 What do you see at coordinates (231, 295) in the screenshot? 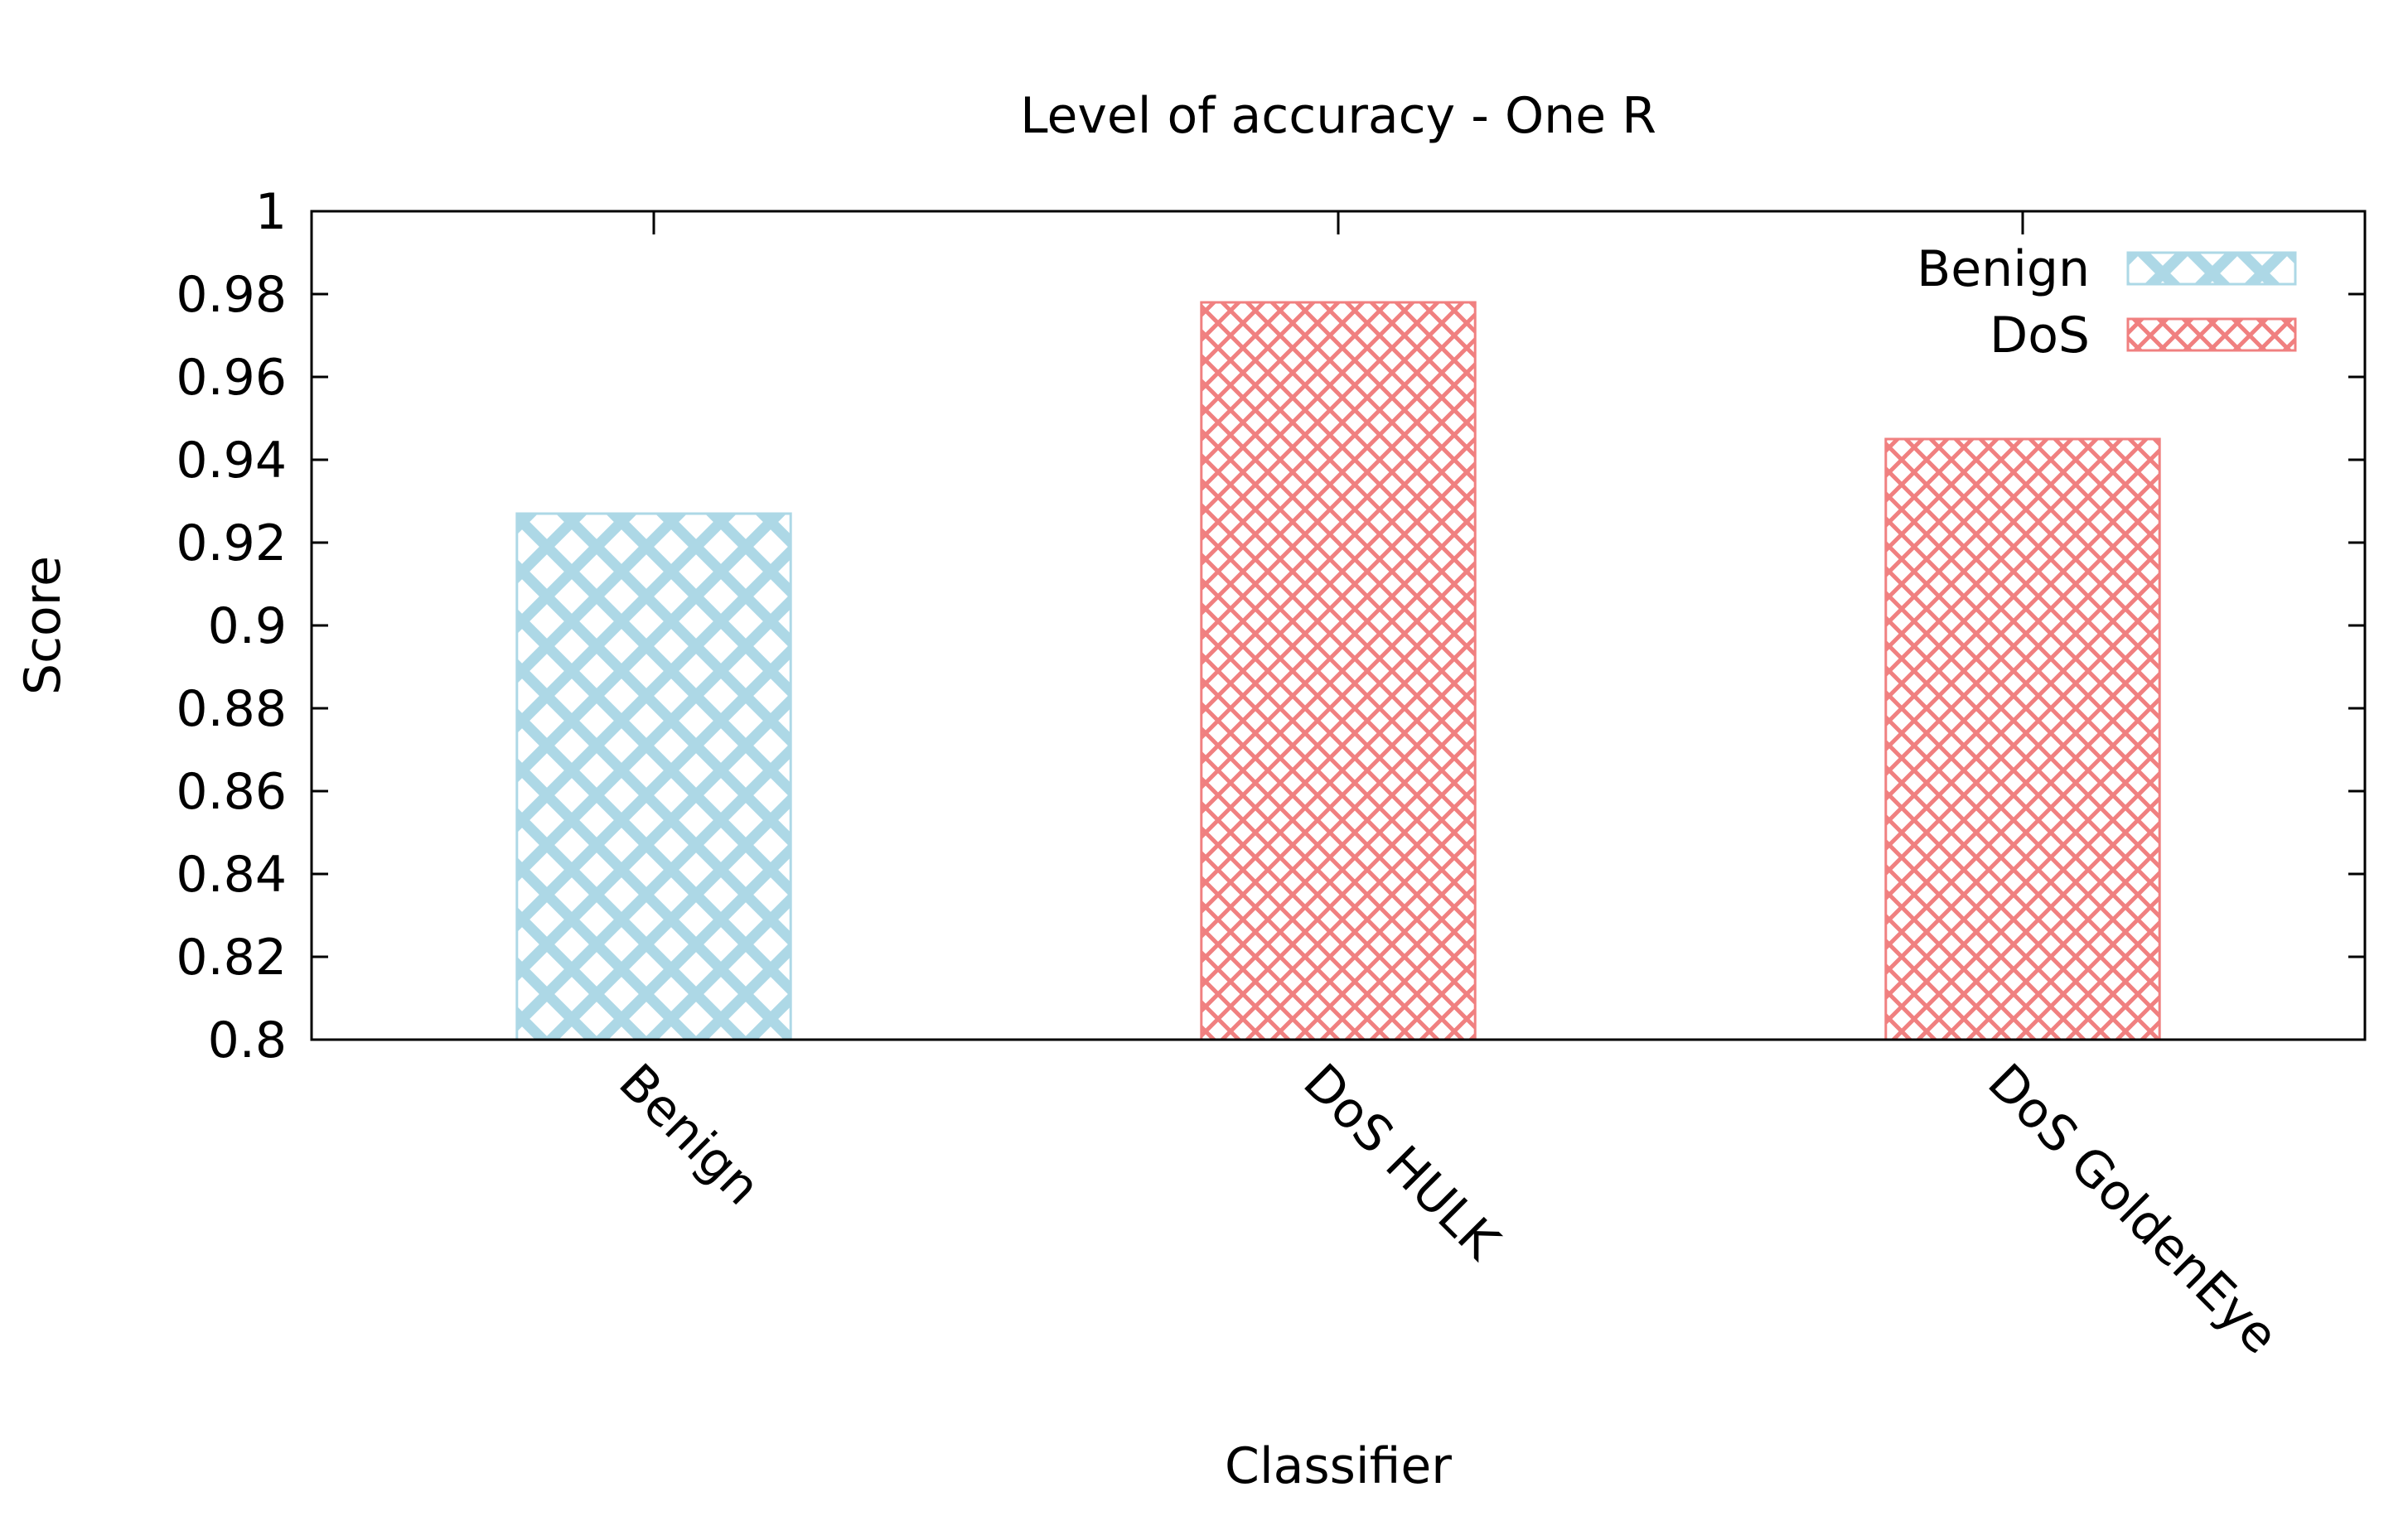
I see `y-tick-label: 0.98` at bounding box center [231, 295].